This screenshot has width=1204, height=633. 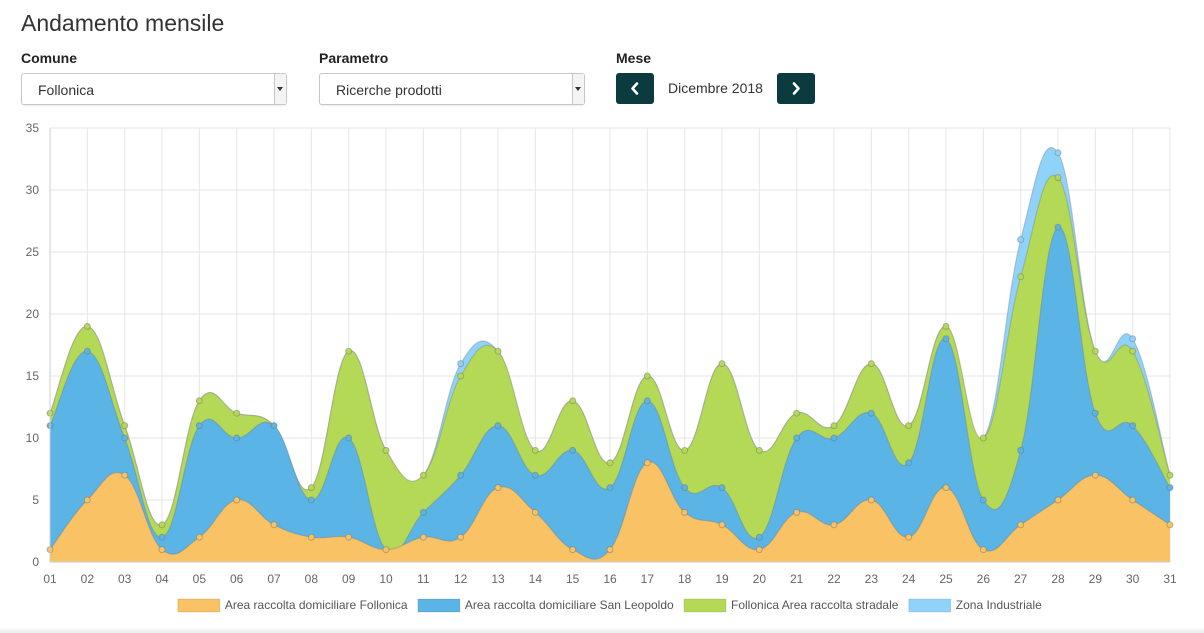 I want to click on x-tick-label: 12, so click(x=461, y=579).